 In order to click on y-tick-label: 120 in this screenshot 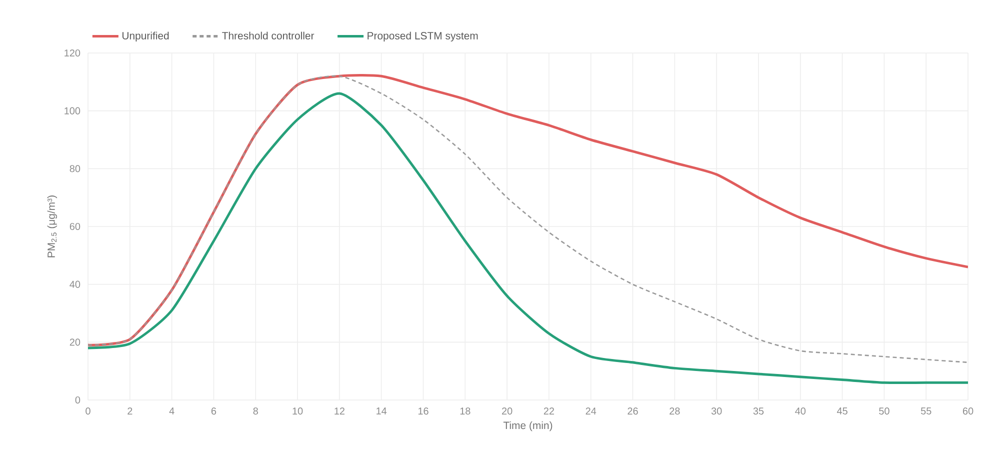, I will do `click(72, 53)`.